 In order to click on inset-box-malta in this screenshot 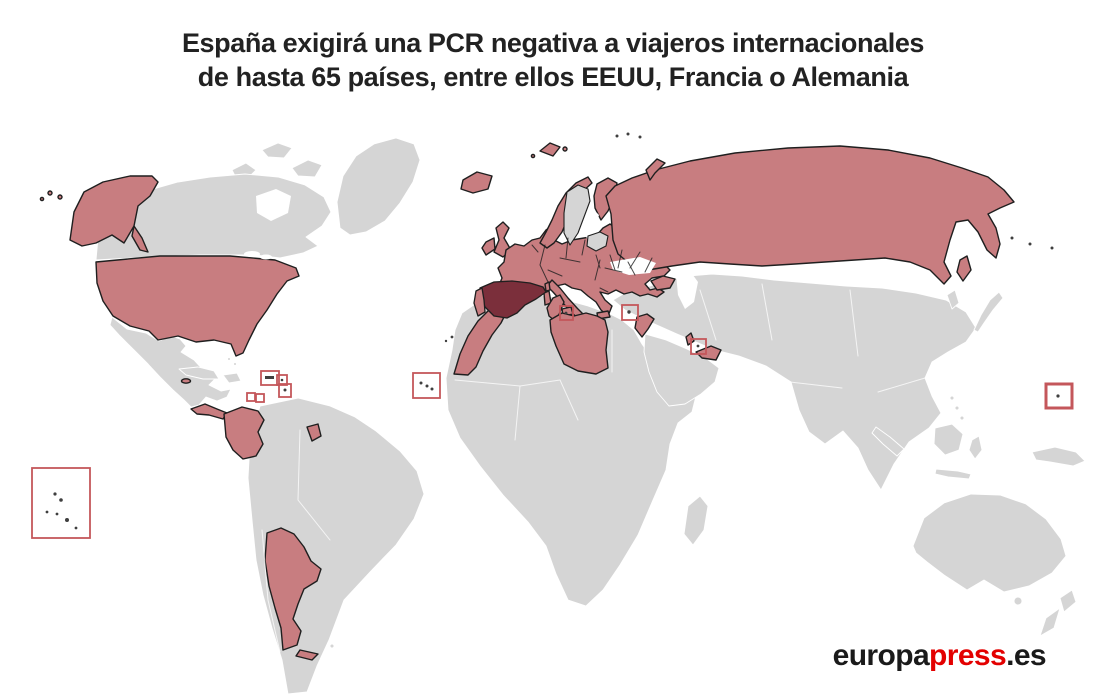, I will do `click(566, 313)`.